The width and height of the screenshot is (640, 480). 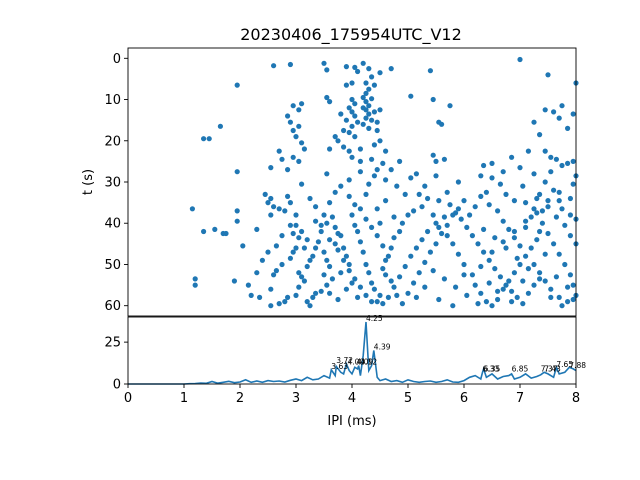 I want to click on histogram-y-ticks: 0 25, so click(x=116, y=364).